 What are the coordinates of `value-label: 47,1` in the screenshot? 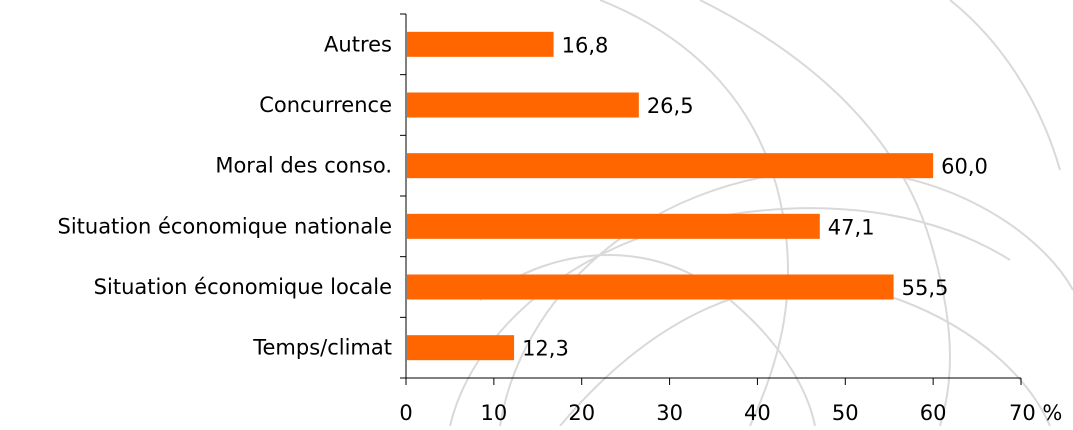 It's located at (851, 227).